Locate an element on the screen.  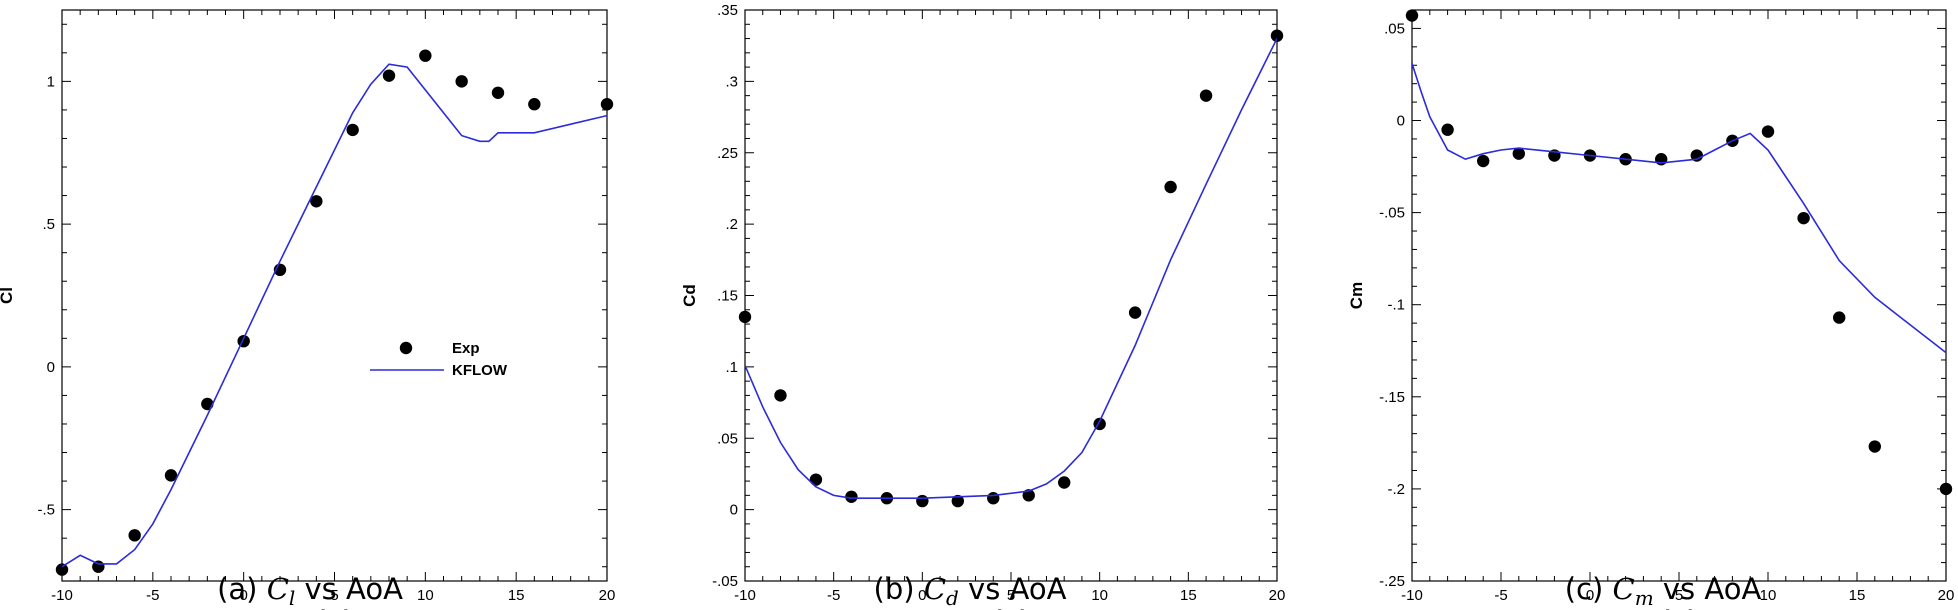
y-tick-label: .5 is located at coordinates (48, 224).